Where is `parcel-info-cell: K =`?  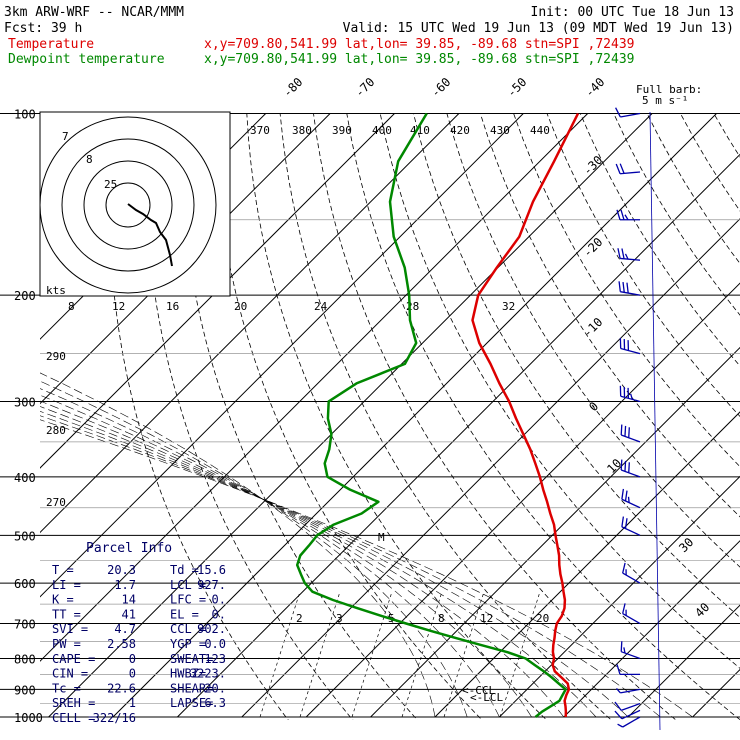 parcel-info-cell: K = is located at coordinates (63, 600).